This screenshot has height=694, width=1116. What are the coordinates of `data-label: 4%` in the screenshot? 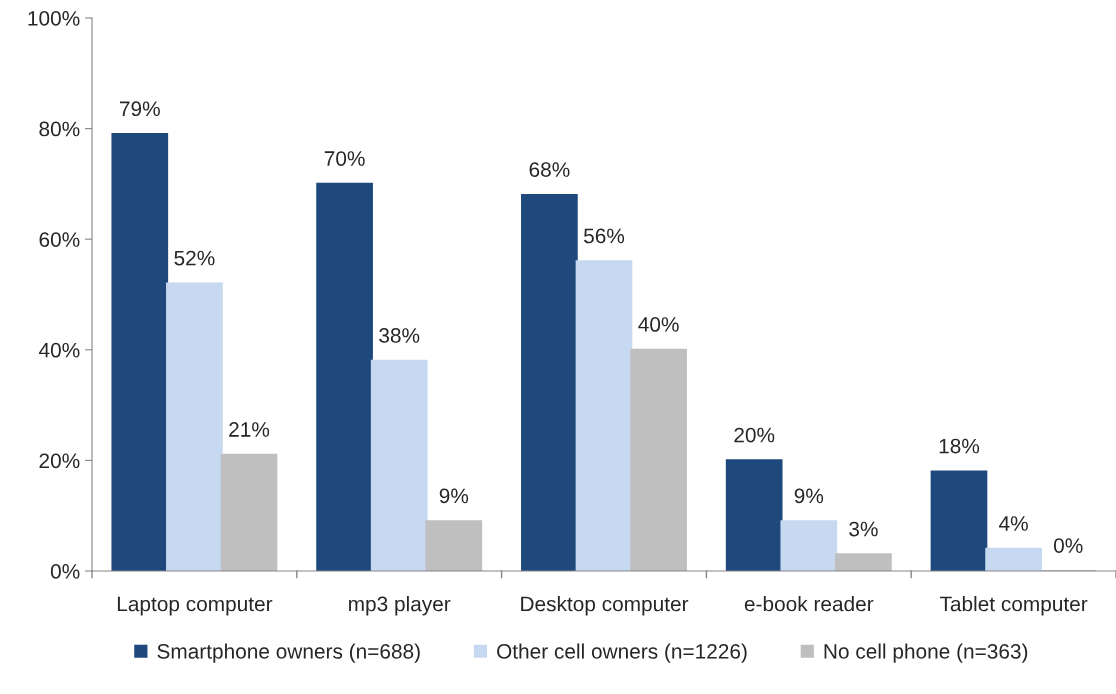 It's located at (1013, 523).